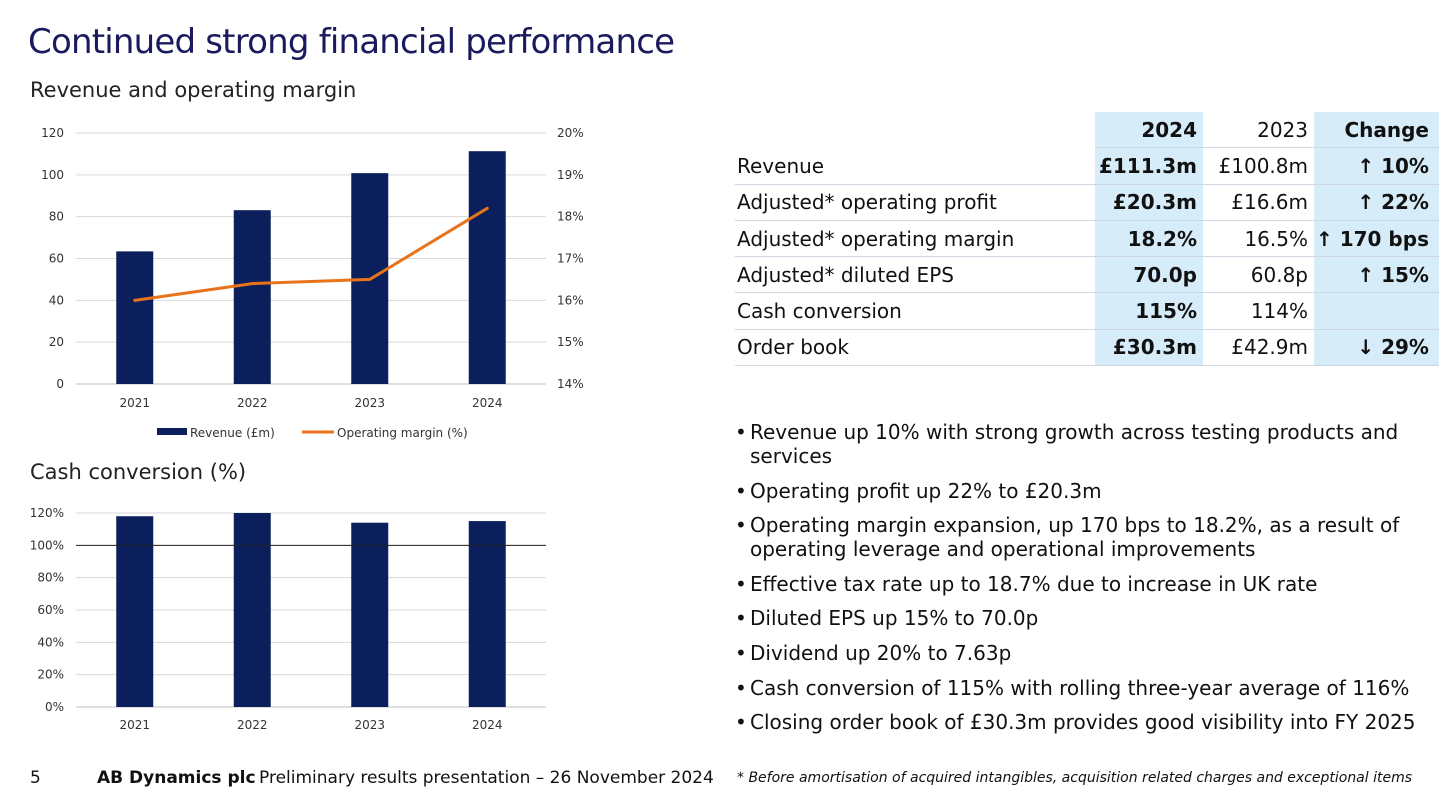 Image resolution: width=1456 pixels, height=809 pixels. Describe the element at coordinates (47, 545) in the screenshot. I see `y-axis-tick-label: 100%` at that location.